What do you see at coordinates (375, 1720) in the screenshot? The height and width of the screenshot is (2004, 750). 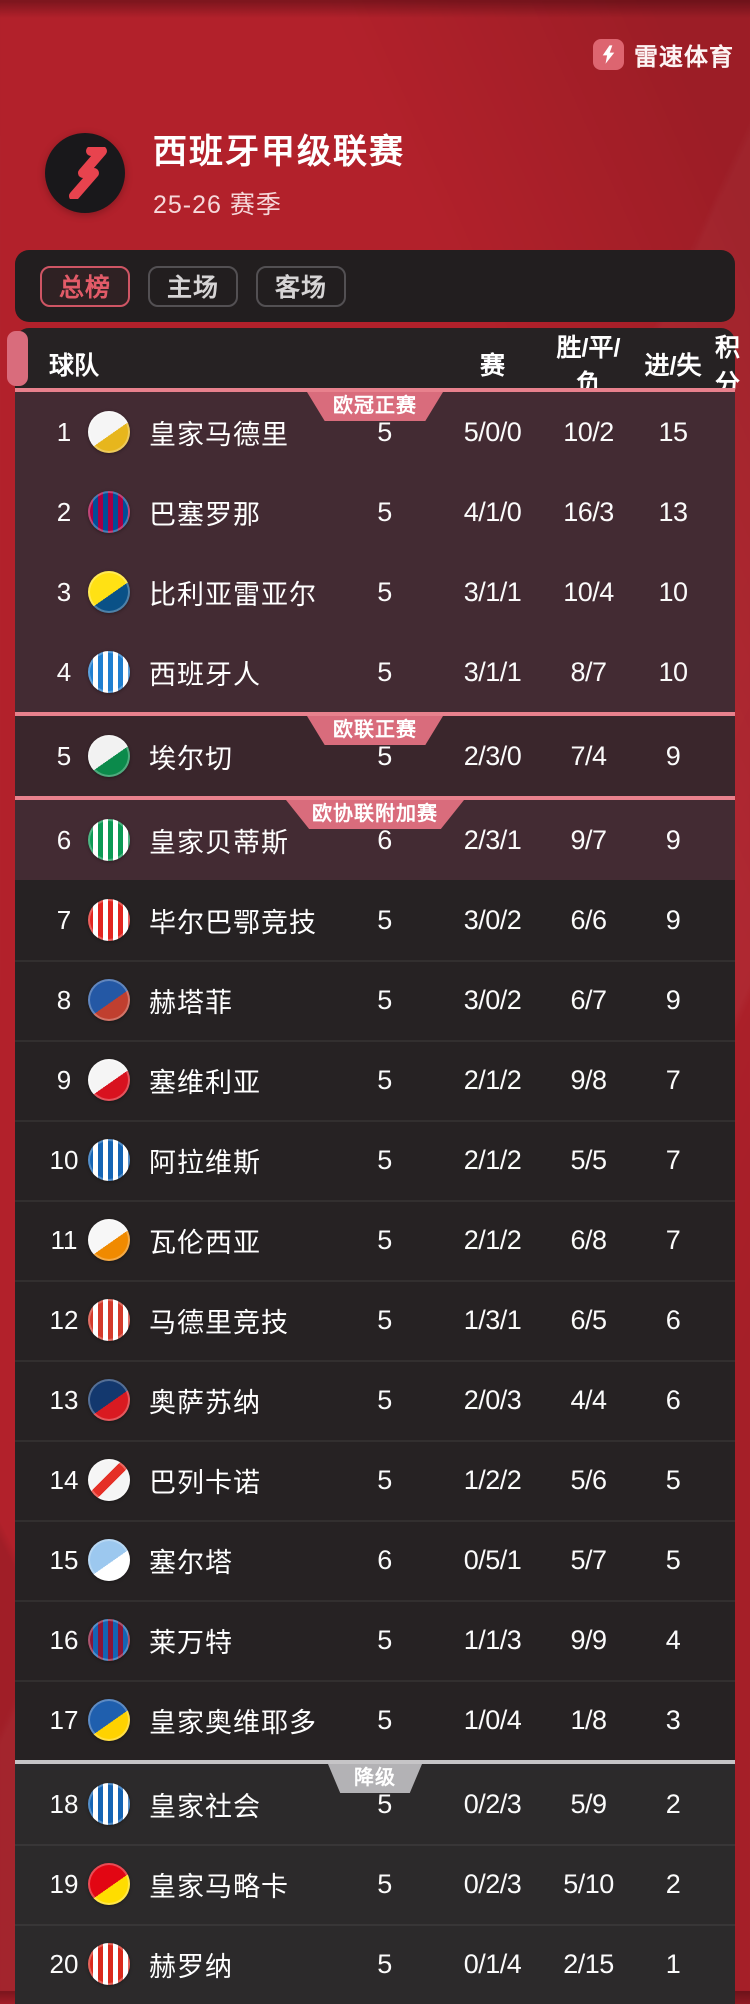 I see `table-row: 17 皇家奥维耶多 5 1/0/4 1/8 3` at bounding box center [375, 1720].